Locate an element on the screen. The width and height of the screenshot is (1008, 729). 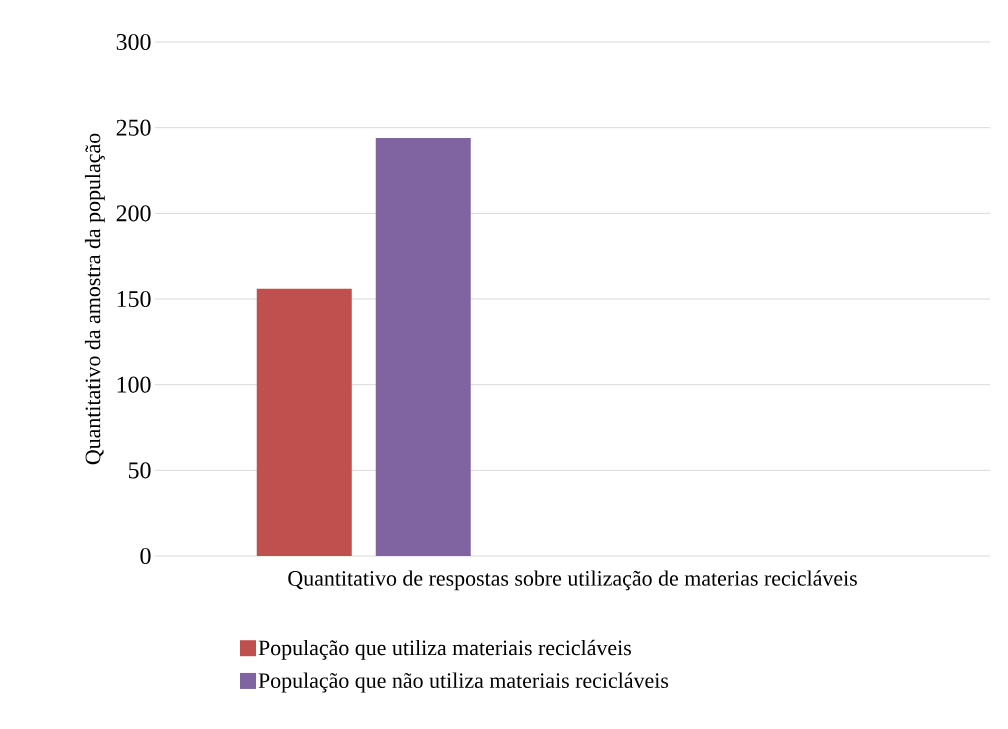
legend-label: População que não utiliza materiais recicláveis is located at coordinates (463, 682).